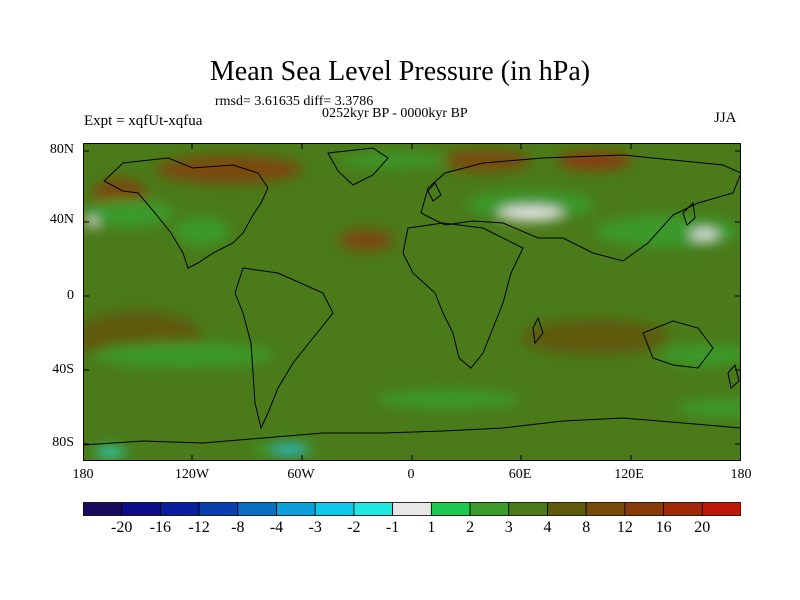 The width and height of the screenshot is (800, 600). What do you see at coordinates (400, 71) in the screenshot?
I see `map-title: Mean Sea Level Pressure (in hPa)` at bounding box center [400, 71].